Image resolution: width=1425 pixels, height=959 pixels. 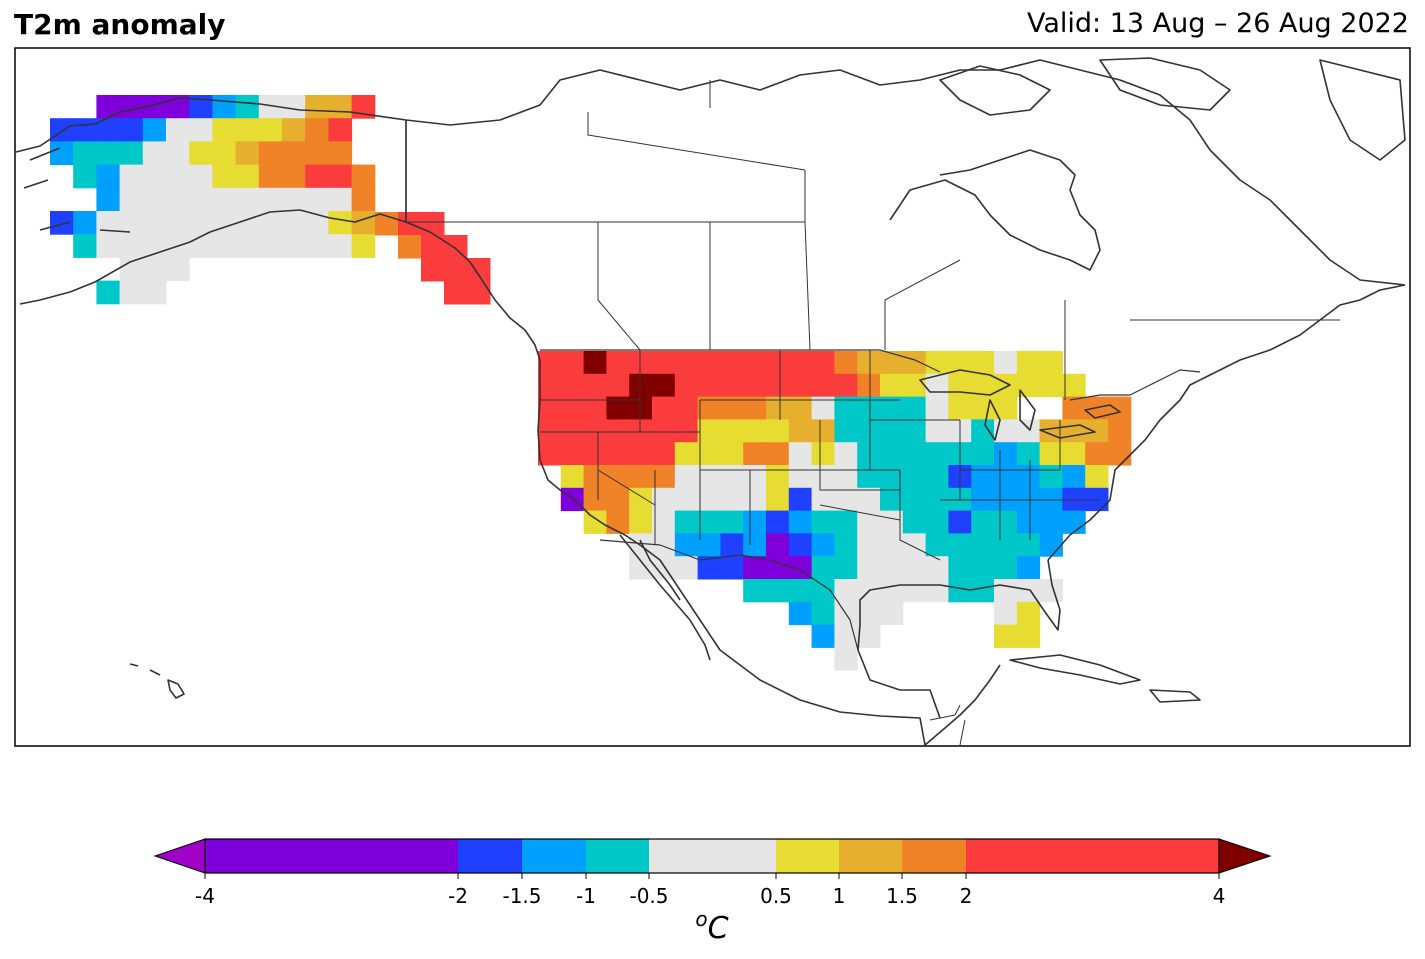 I want to click on colorbar-bands, so click(x=712, y=856).